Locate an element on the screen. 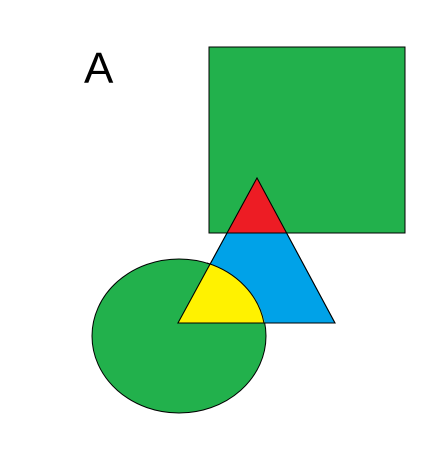 The height and width of the screenshot is (458, 436). triangle-outline is located at coordinates (256, 250).